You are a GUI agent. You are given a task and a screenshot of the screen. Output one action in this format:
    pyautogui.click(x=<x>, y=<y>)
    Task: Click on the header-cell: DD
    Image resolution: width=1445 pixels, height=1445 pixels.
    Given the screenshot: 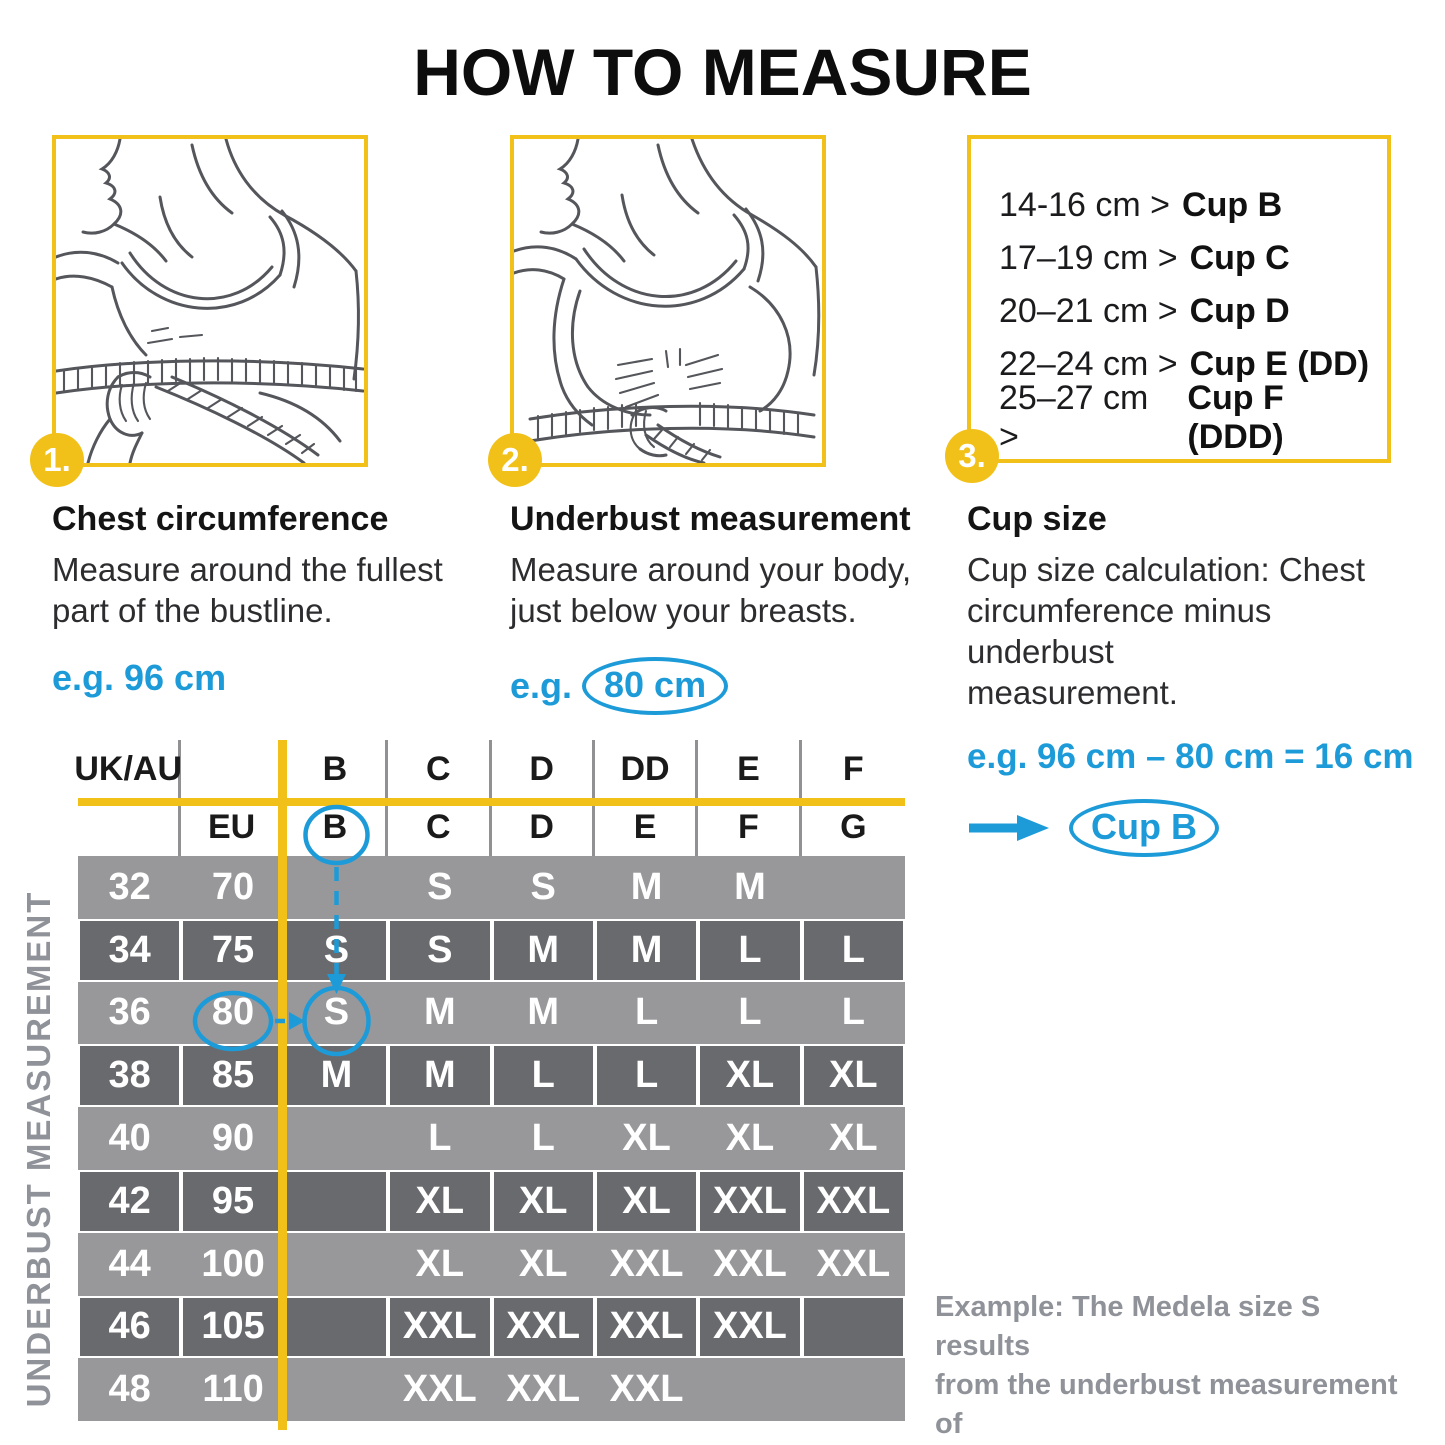 What is the action you would take?
    pyautogui.click(x=647, y=769)
    